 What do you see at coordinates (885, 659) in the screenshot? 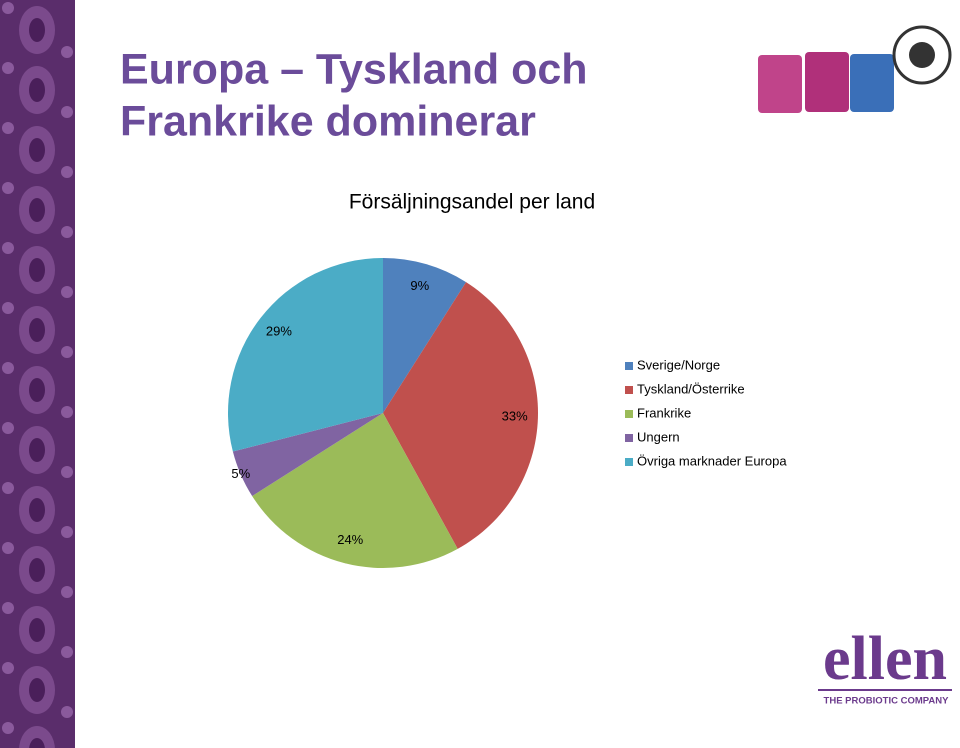
I see `logo-brand: ellen` at bounding box center [885, 659].